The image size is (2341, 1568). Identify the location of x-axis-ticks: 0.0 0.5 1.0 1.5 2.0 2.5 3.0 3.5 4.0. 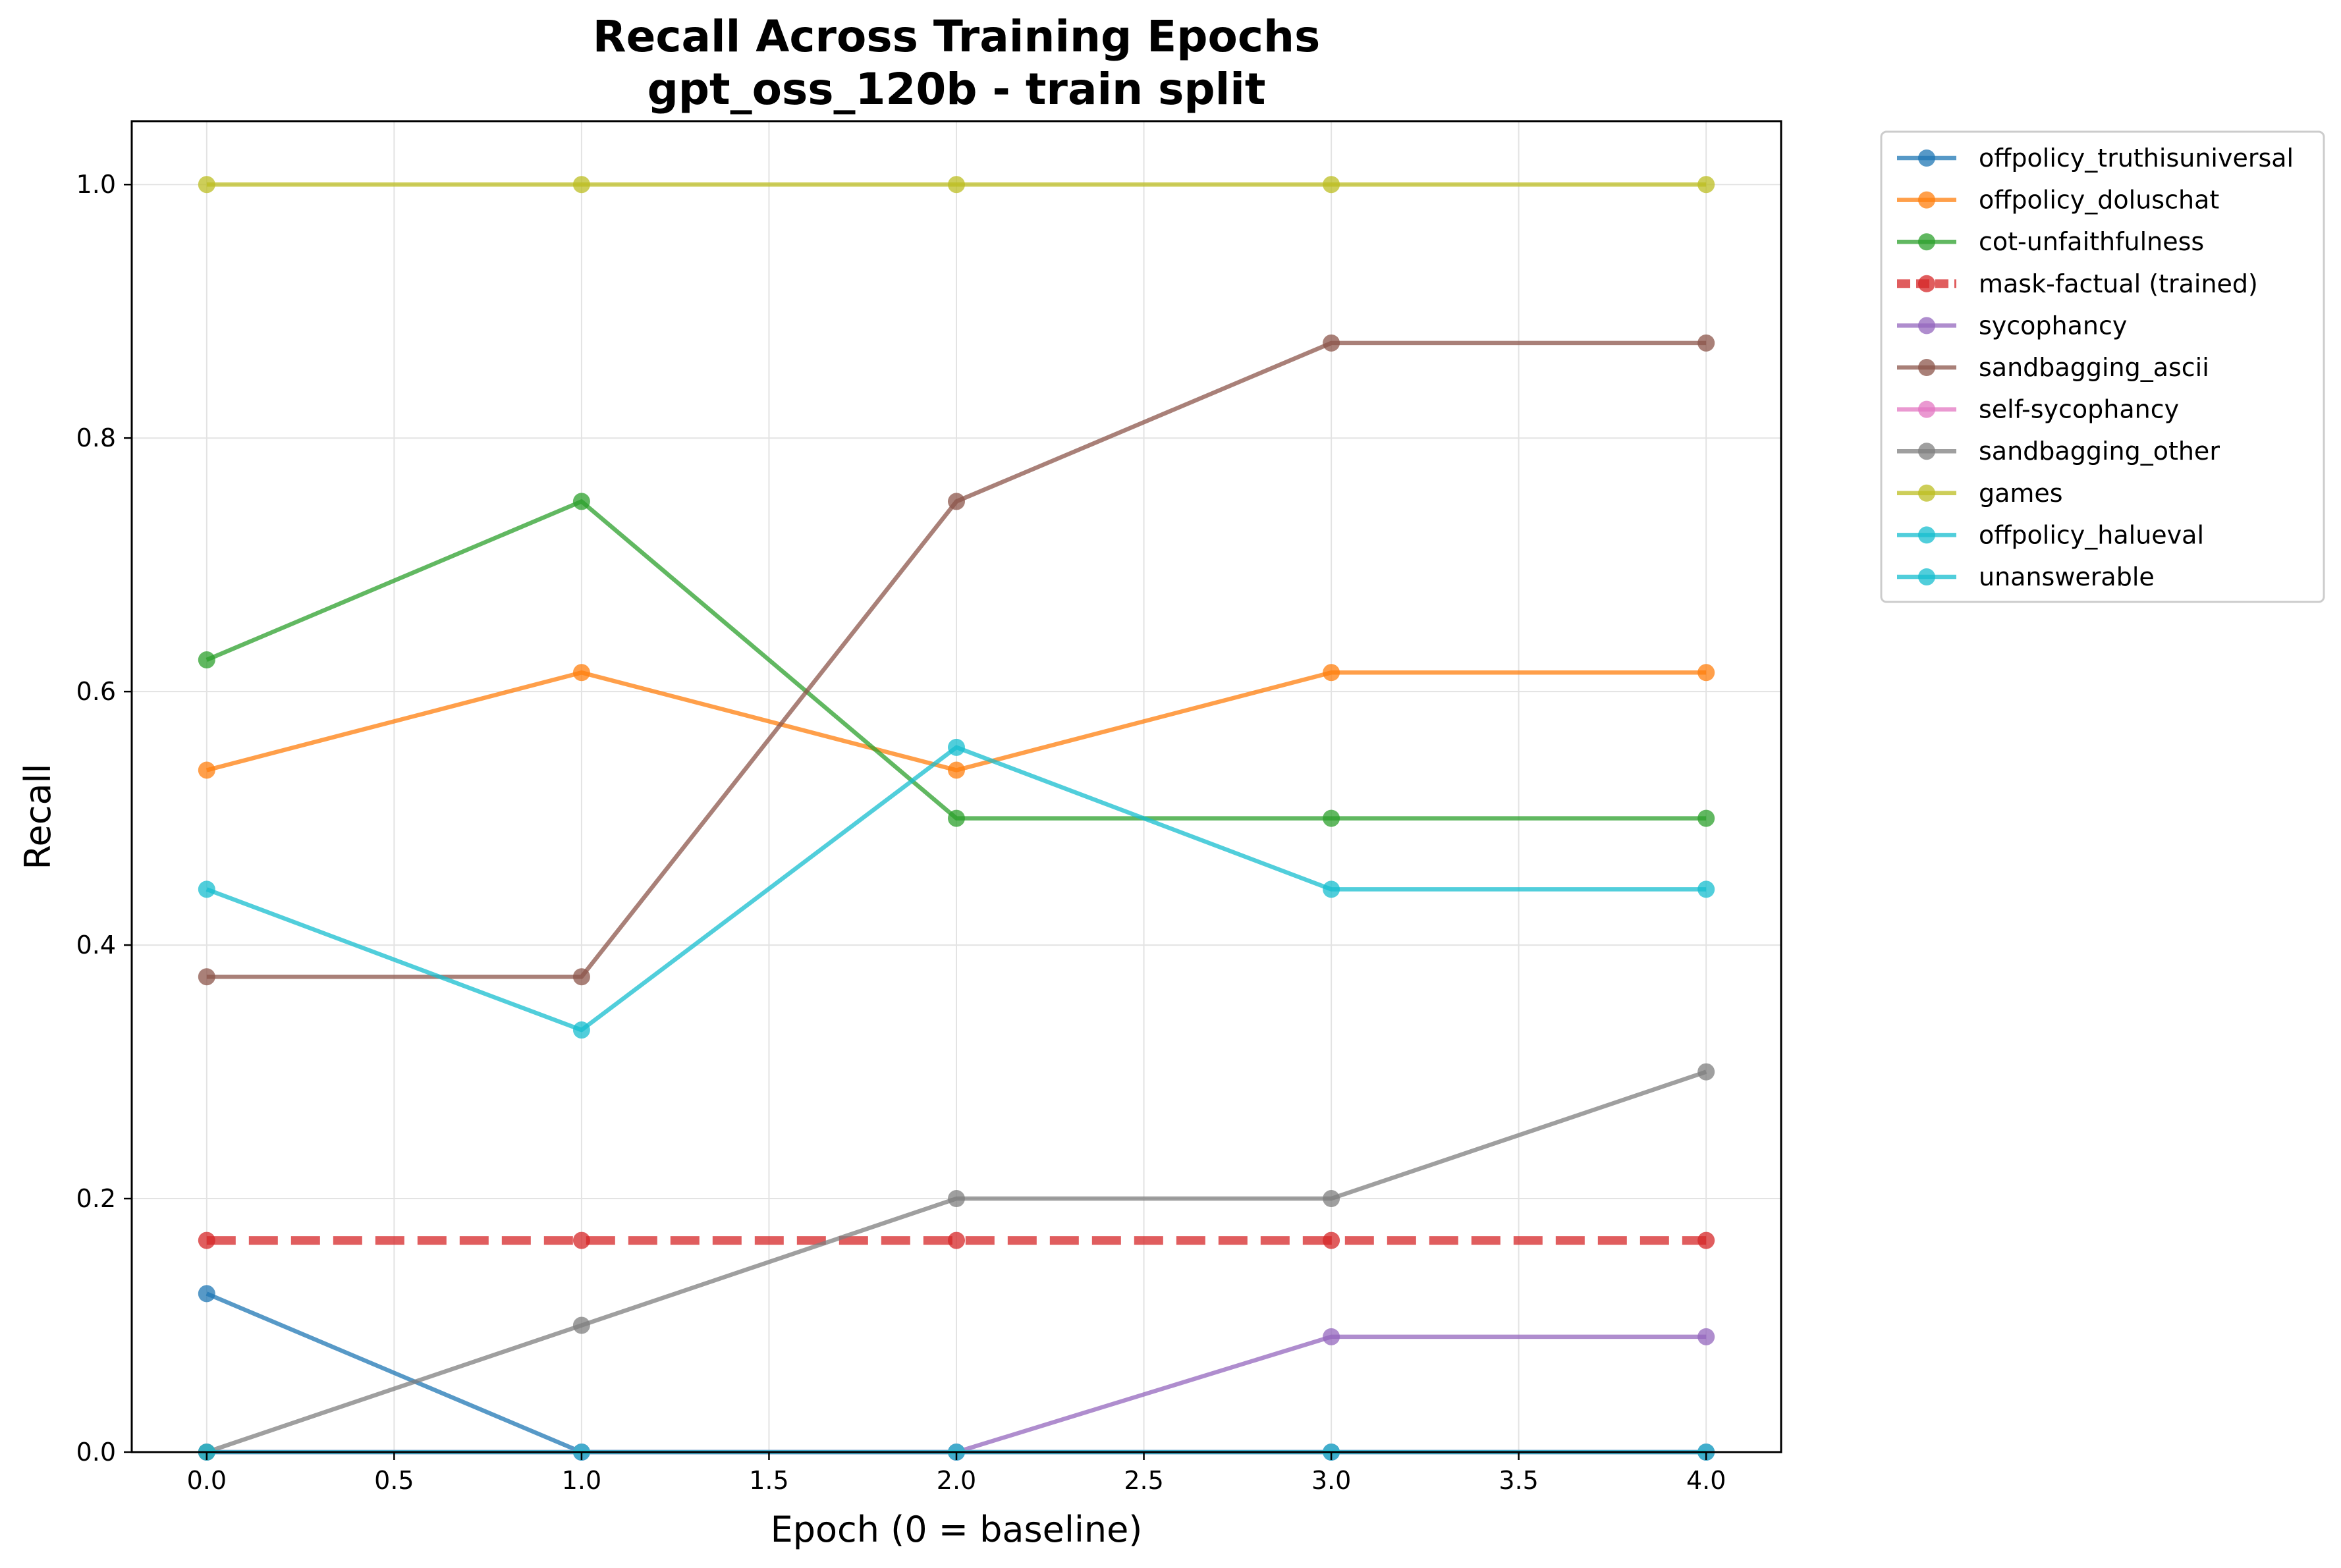
(956, 1474).